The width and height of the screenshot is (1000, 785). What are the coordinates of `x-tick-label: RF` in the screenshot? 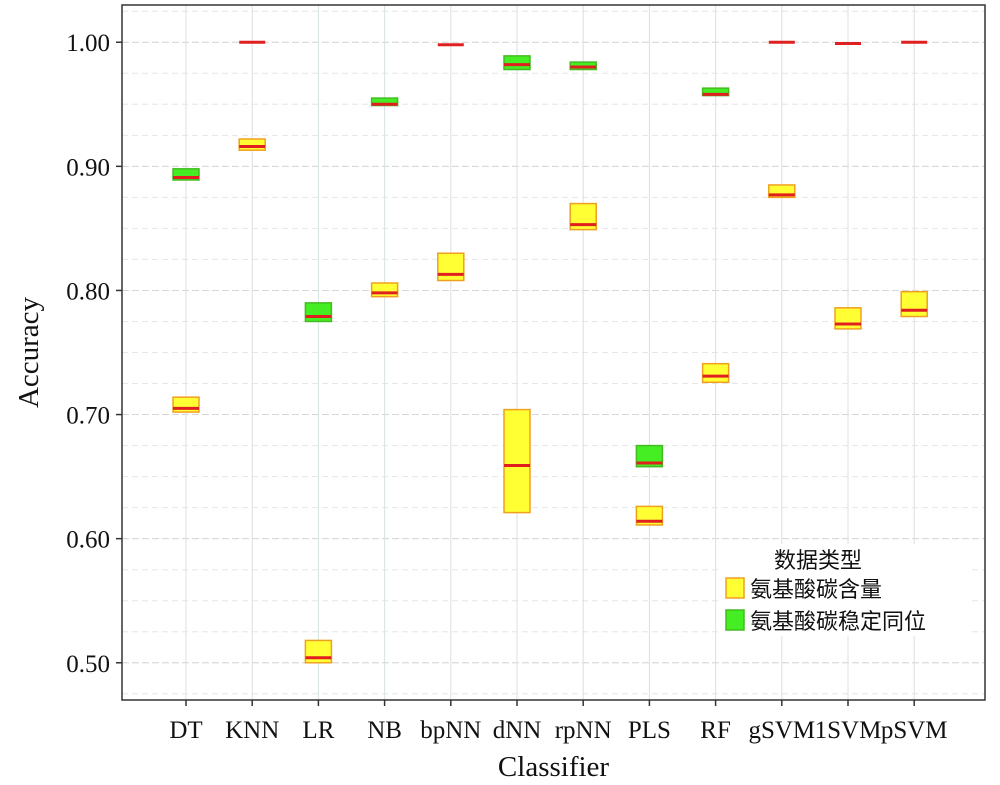 It's located at (715, 730).